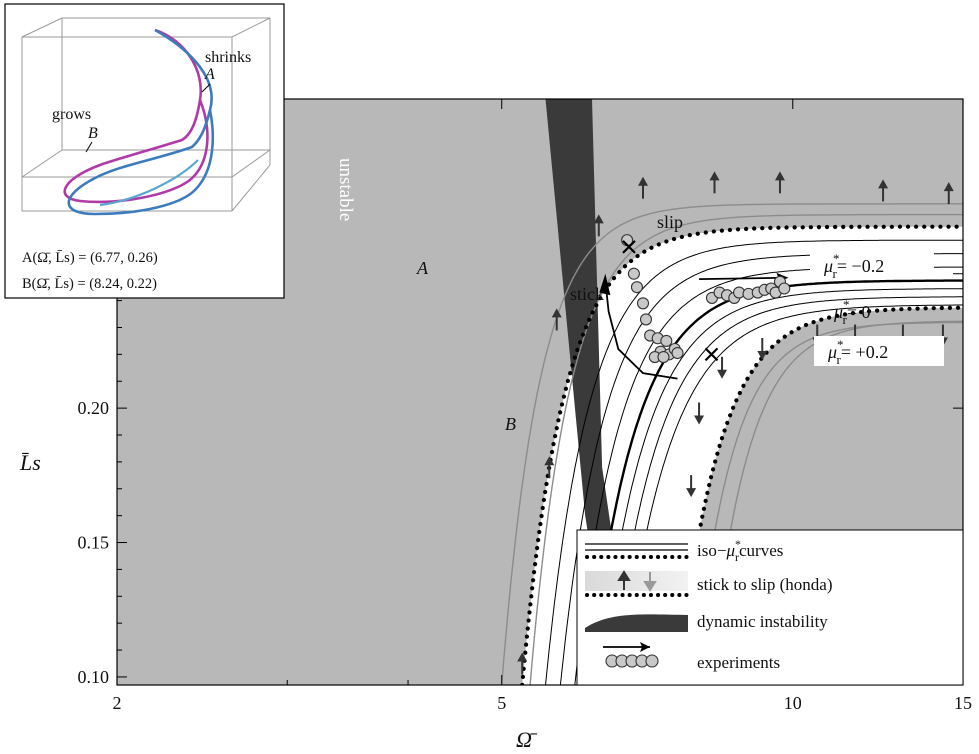 Image resolution: width=979 pixels, height=754 pixels. I want to click on legend-iso-sup: *, so click(738, 544).